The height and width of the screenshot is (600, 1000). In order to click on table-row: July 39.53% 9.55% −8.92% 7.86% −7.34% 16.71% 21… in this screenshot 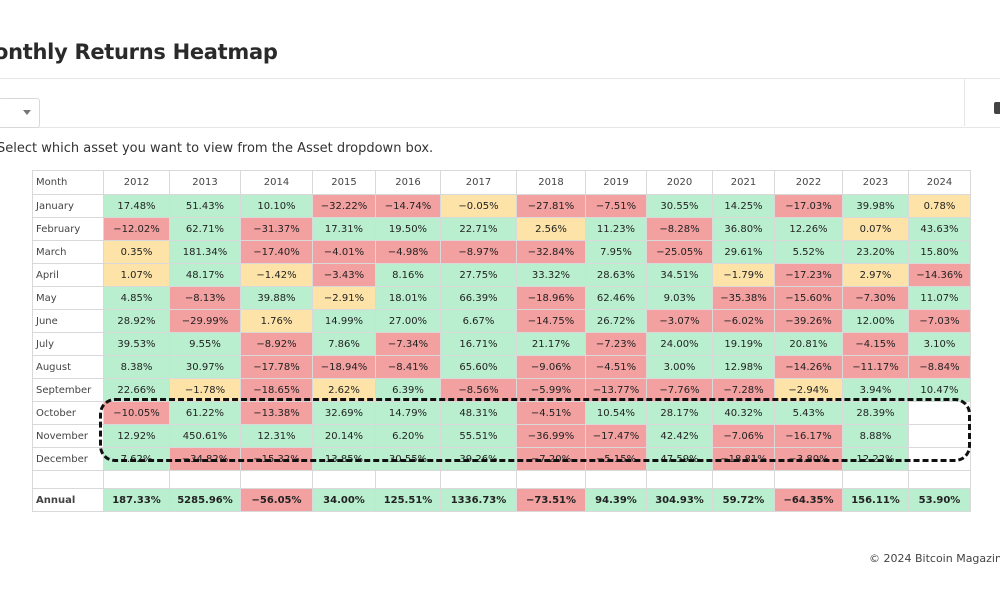, I will do `click(501, 344)`.